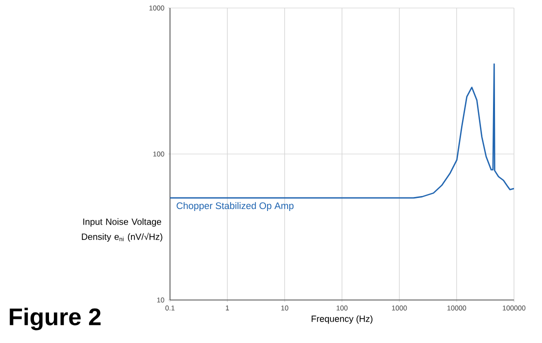  What do you see at coordinates (235, 206) in the screenshot?
I see `series-label: Chopper Stabilized Op Amp` at bounding box center [235, 206].